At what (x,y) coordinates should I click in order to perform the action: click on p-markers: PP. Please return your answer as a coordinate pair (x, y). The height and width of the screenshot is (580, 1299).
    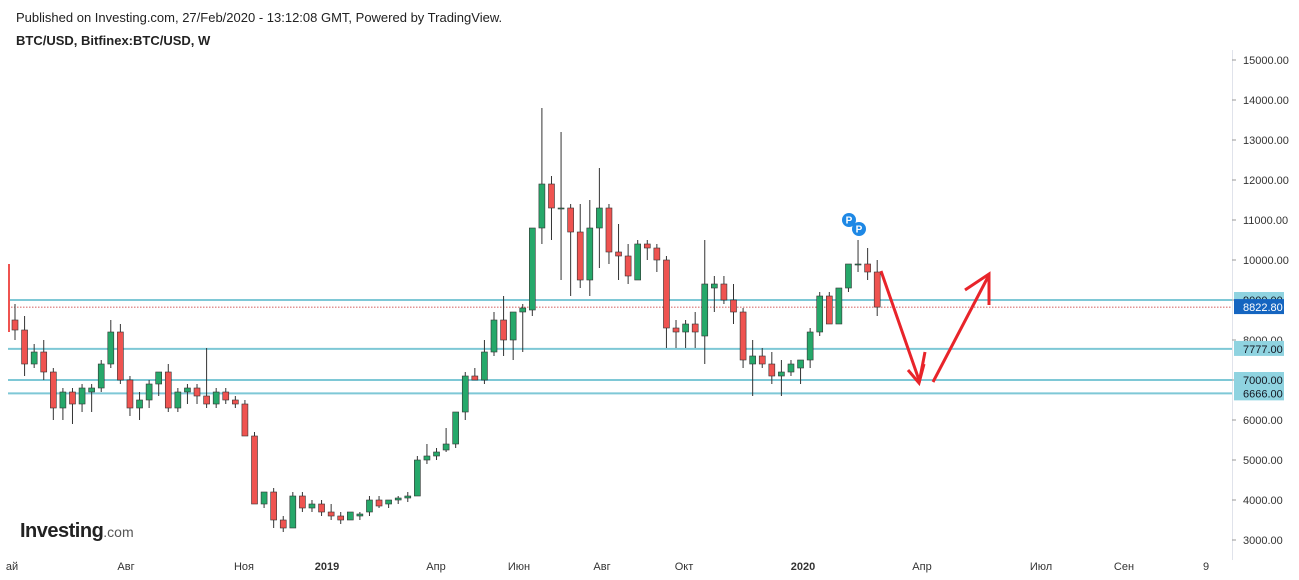
    Looking at the image, I should click on (854, 224).